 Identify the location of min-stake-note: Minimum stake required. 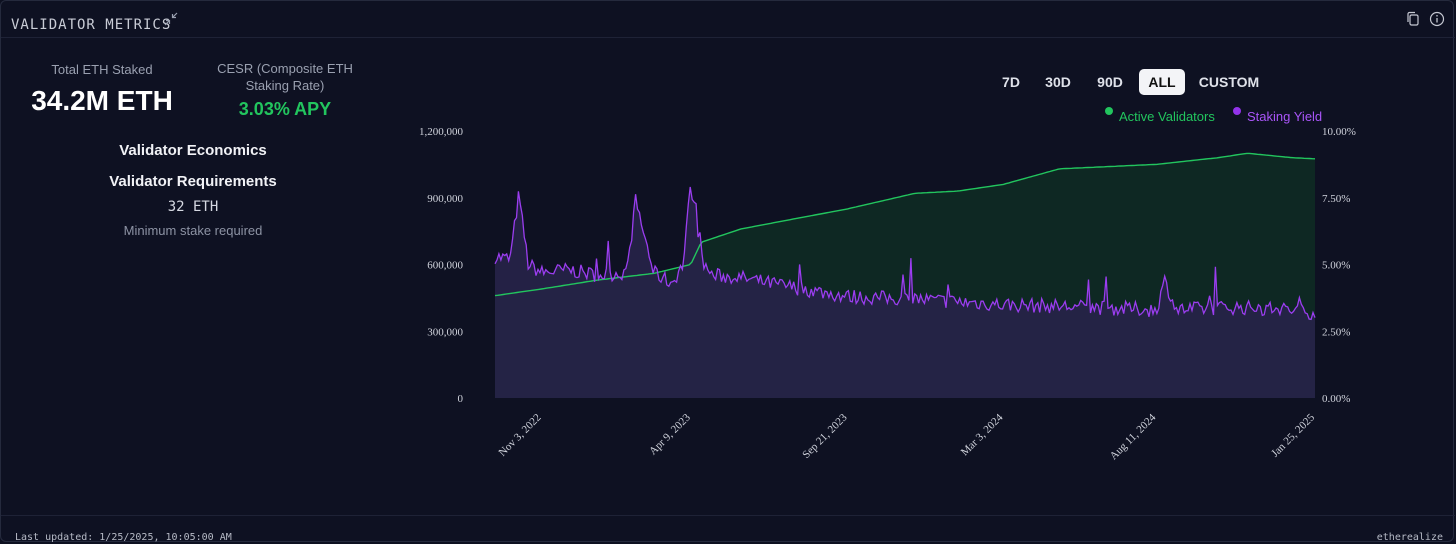
(193, 230).